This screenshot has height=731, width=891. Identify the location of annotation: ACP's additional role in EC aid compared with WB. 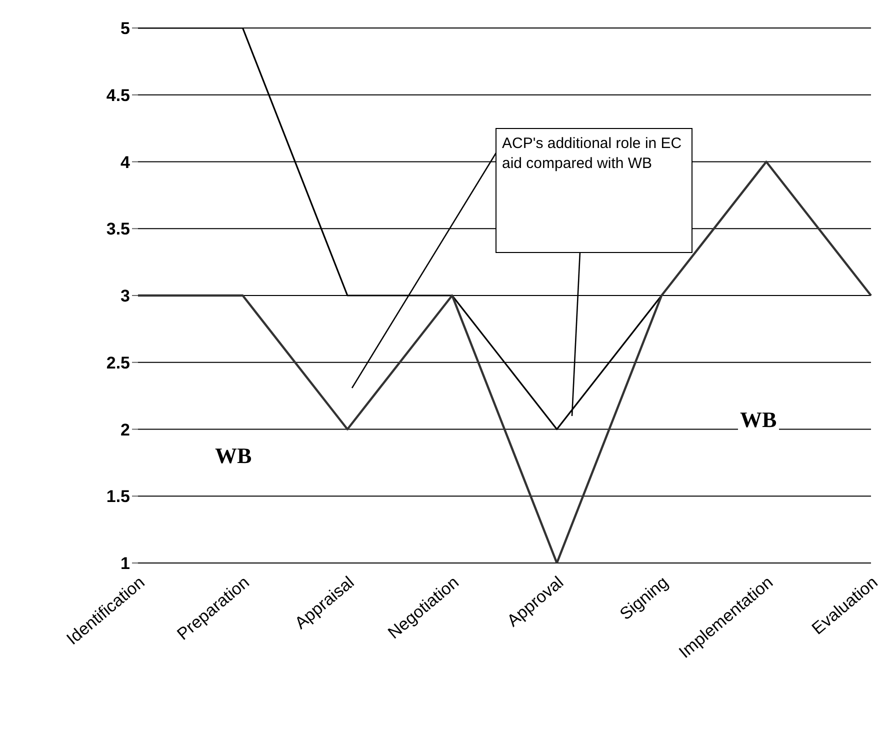
(592, 154).